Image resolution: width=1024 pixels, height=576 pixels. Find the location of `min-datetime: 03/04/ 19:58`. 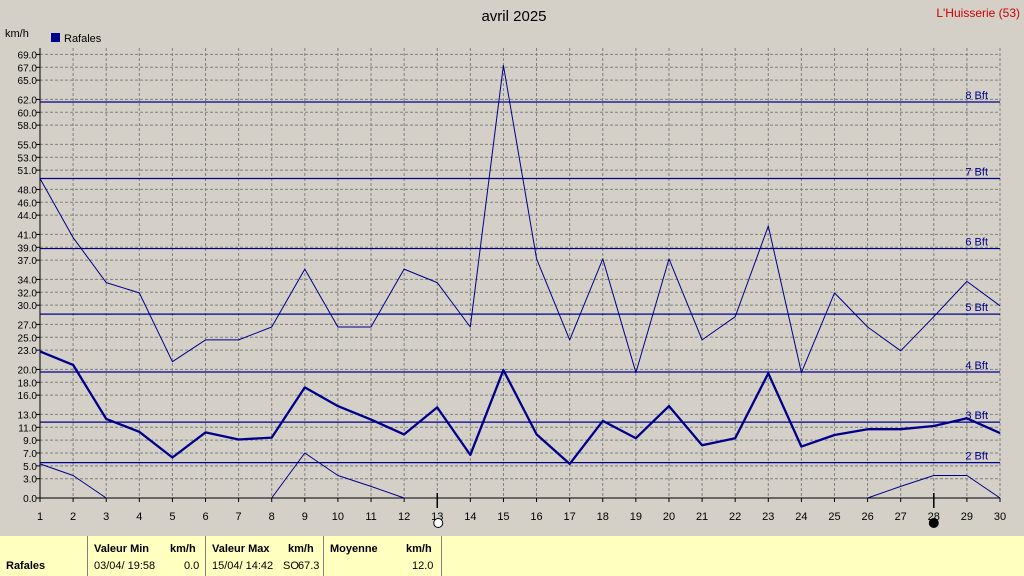

min-datetime: 03/04/ 19:58 is located at coordinates (125, 566).